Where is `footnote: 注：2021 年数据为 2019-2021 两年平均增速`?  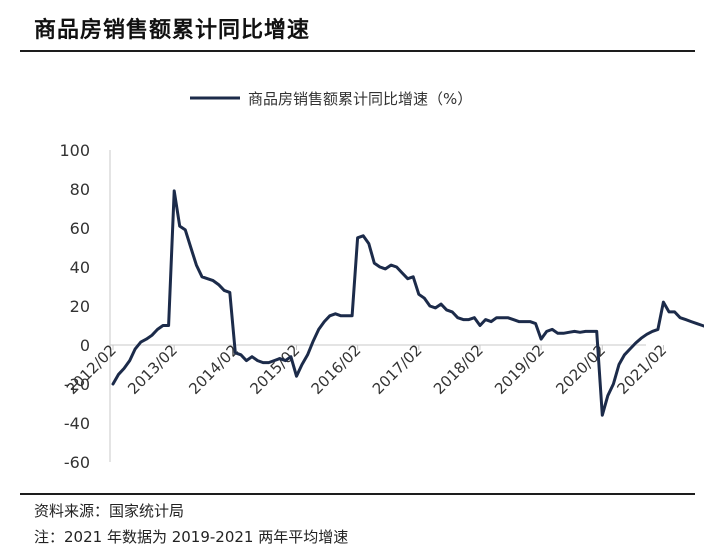 footnote: 注：2021 年数据为 2019-2021 两年平均增速 is located at coordinates (191, 537).